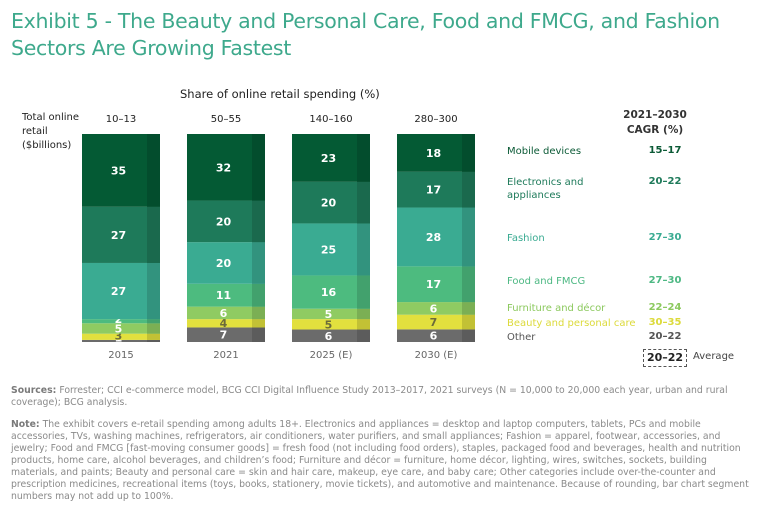 The width and height of the screenshot is (768, 522). What do you see at coordinates (665, 150) in the screenshot?
I see `legend-cagr-value: 15–17` at bounding box center [665, 150].